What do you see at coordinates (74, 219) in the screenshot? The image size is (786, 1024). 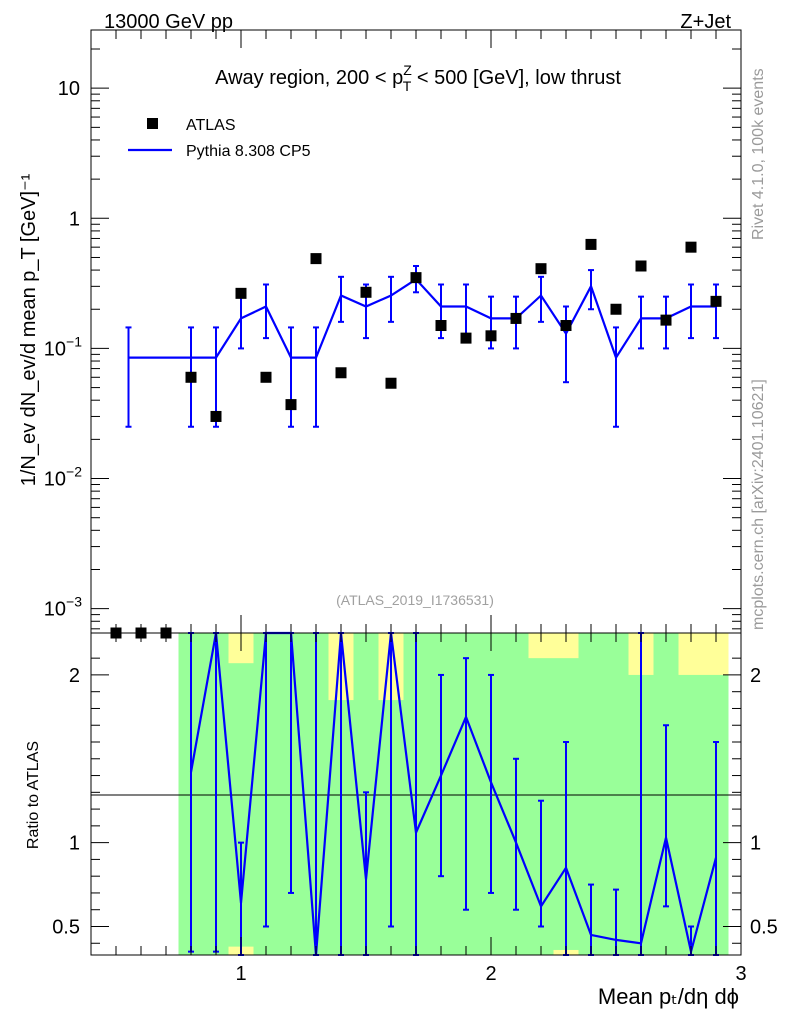 I see `main-y-tick-label: 1` at bounding box center [74, 219].